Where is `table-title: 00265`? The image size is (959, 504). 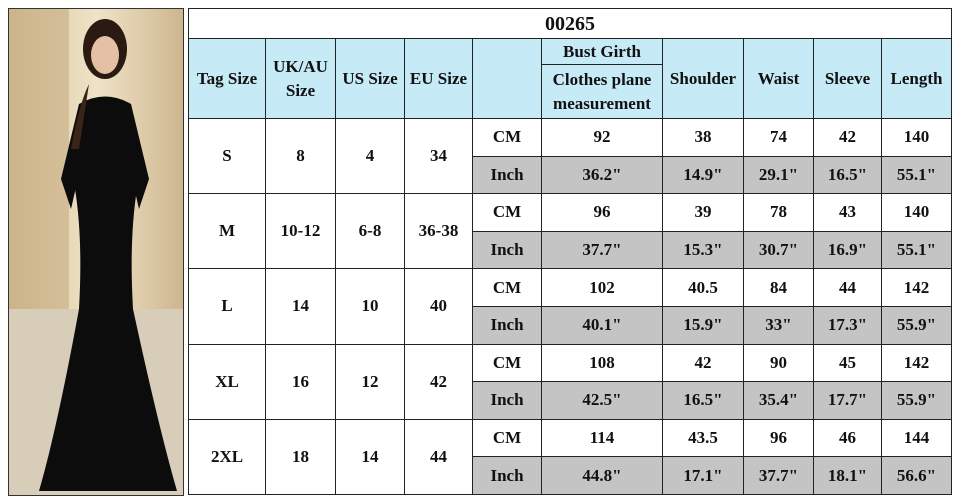 table-title: 00265 is located at coordinates (570, 23).